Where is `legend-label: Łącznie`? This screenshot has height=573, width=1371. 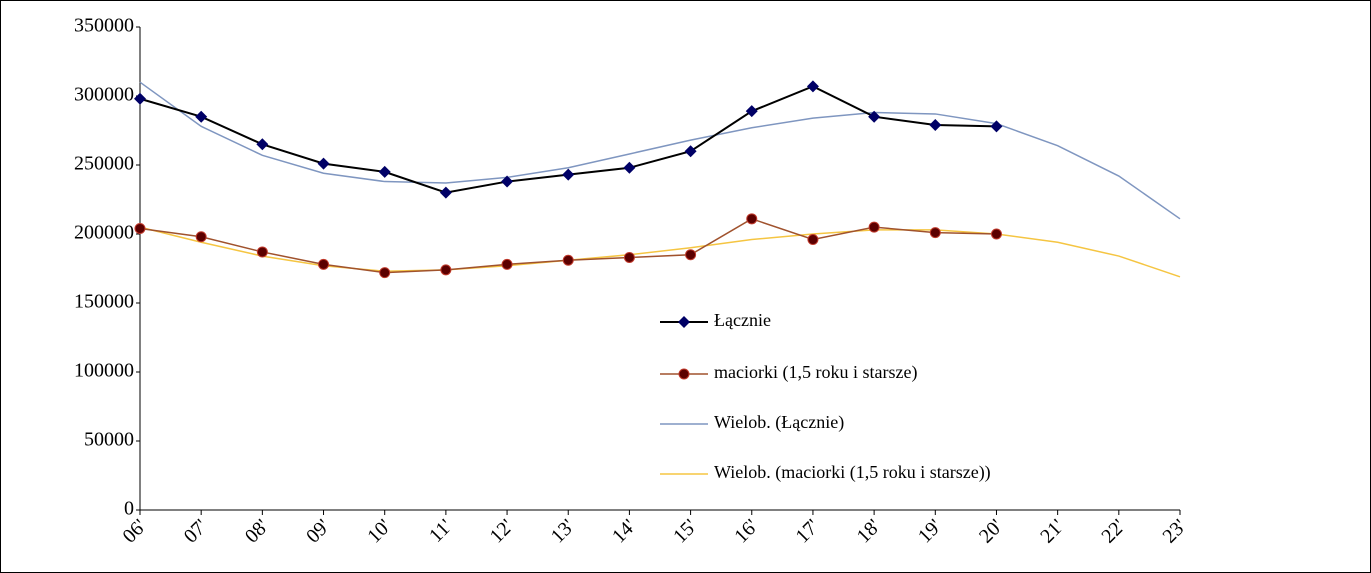 legend-label: Łącznie is located at coordinates (742, 320).